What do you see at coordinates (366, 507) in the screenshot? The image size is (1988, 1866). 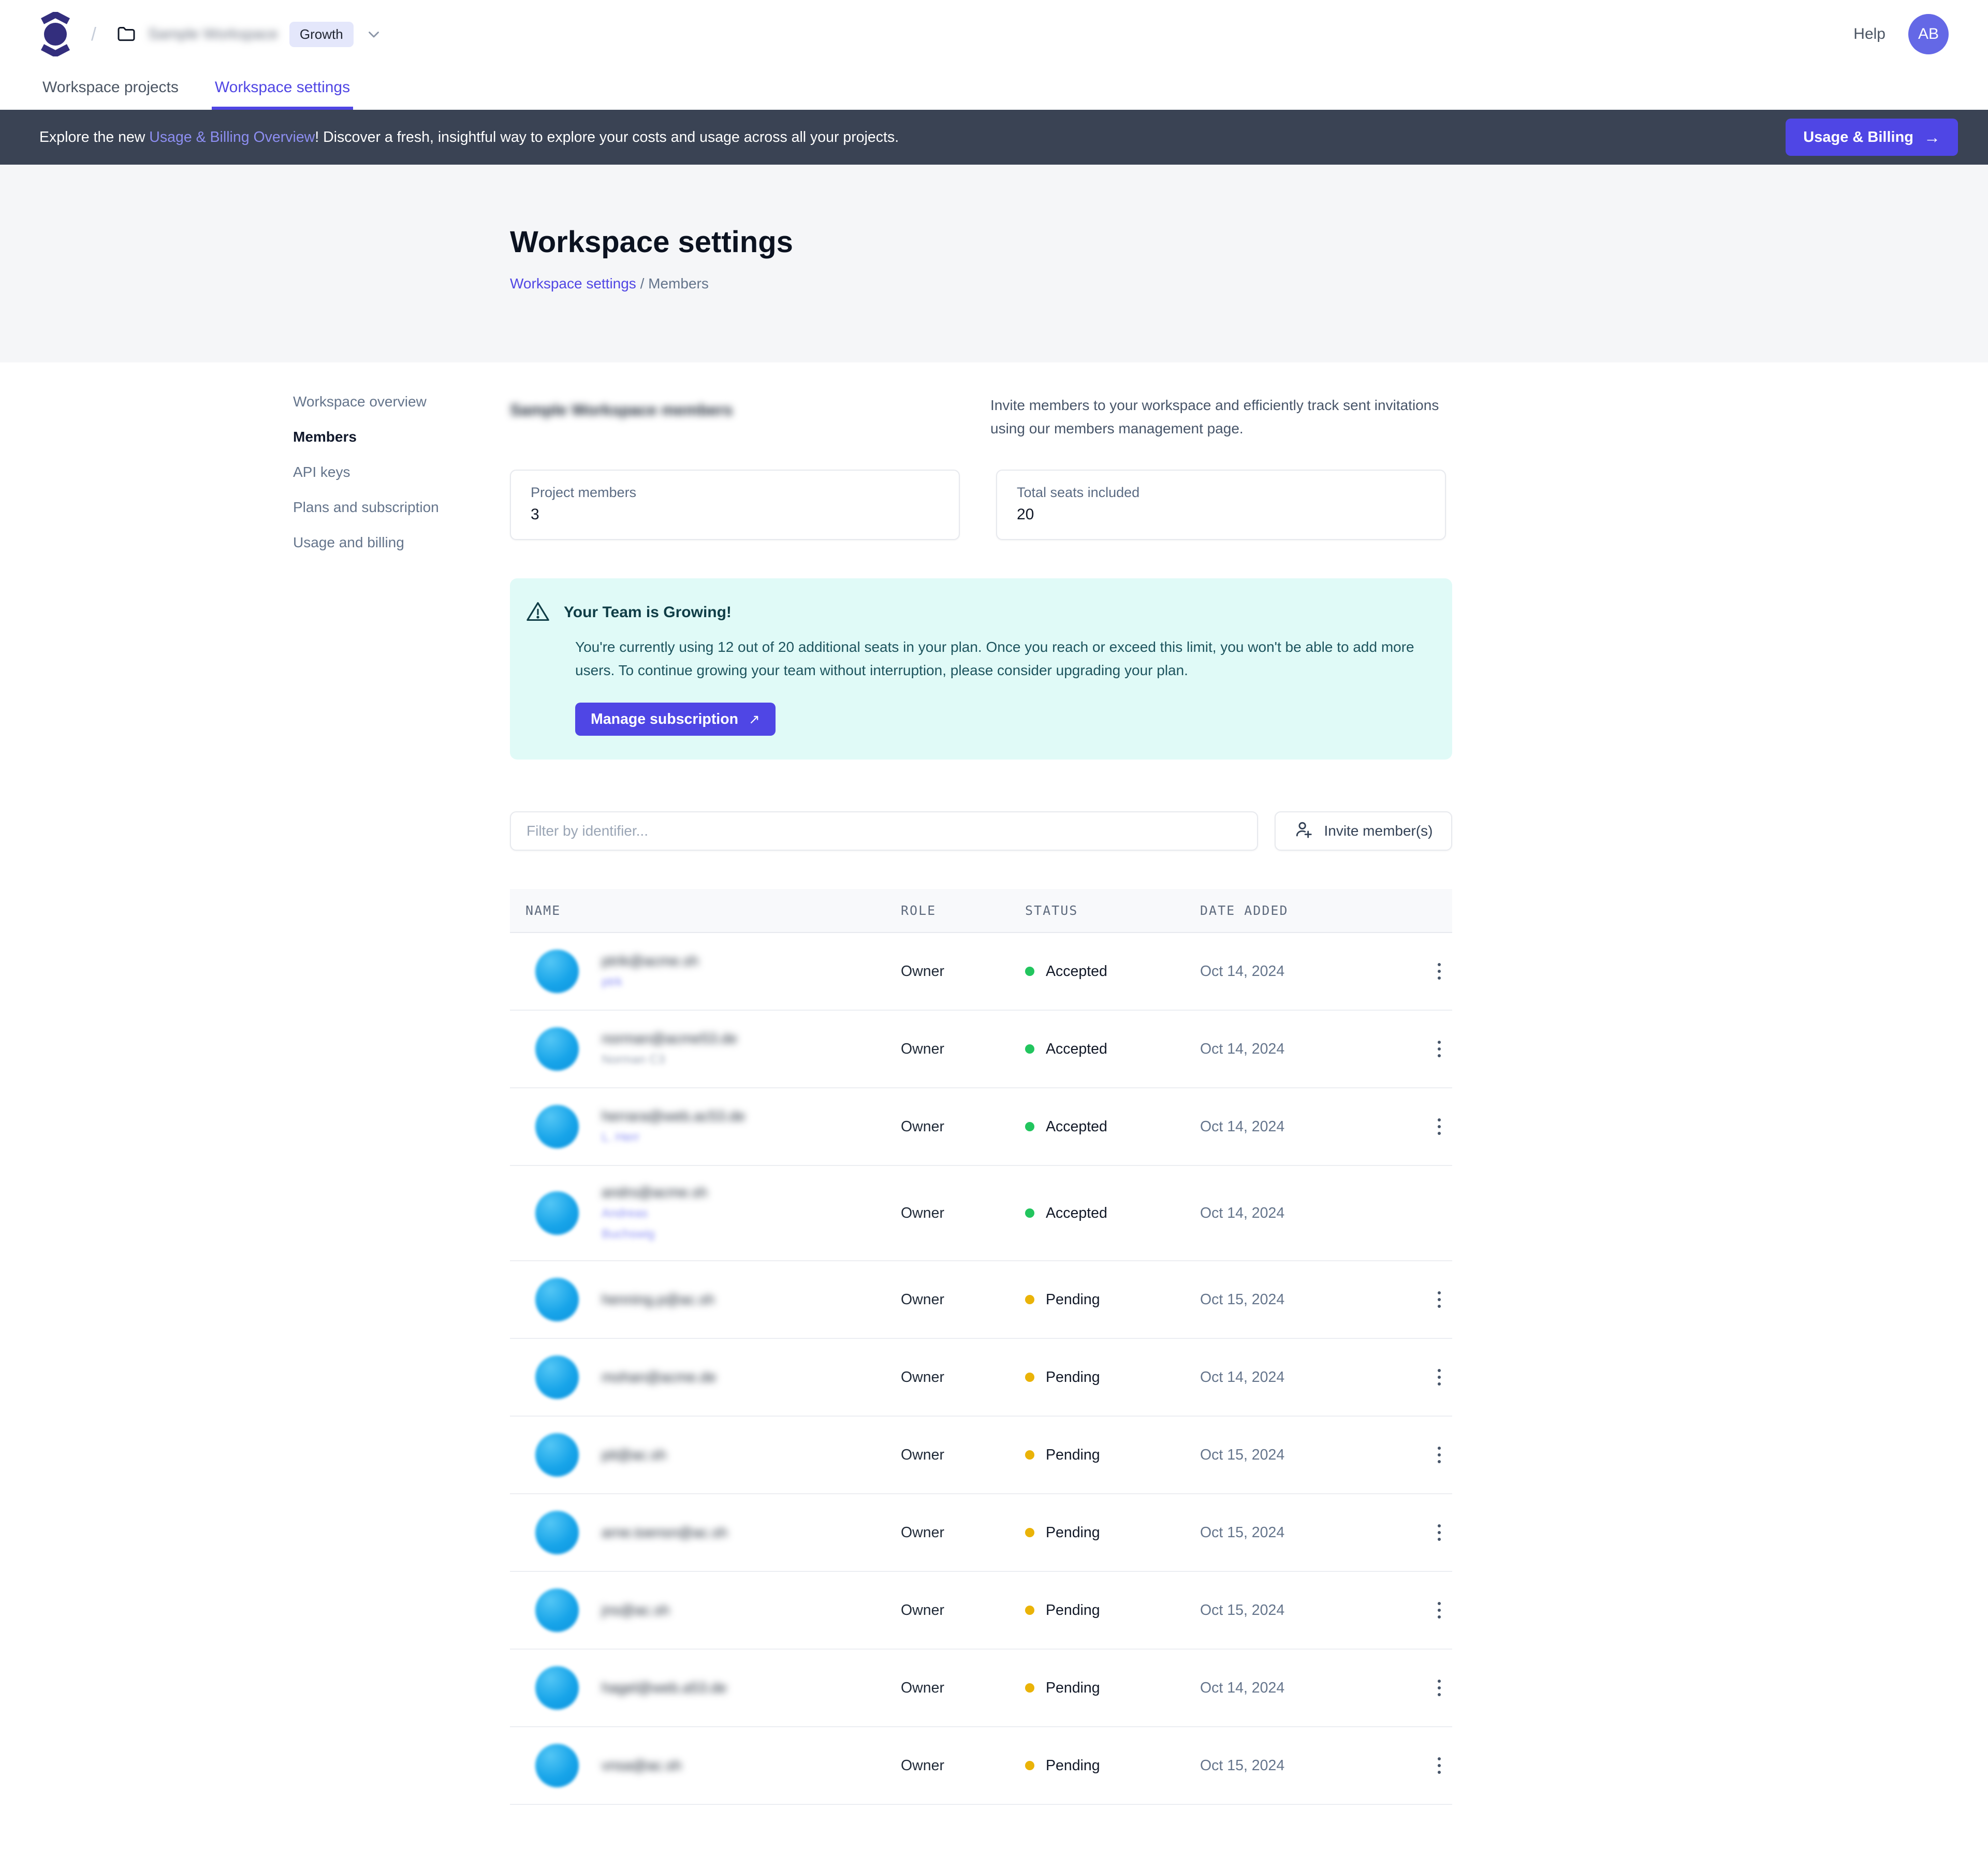 I see `sidenav-item-plans-subscription: Plans and subscription` at bounding box center [366, 507].